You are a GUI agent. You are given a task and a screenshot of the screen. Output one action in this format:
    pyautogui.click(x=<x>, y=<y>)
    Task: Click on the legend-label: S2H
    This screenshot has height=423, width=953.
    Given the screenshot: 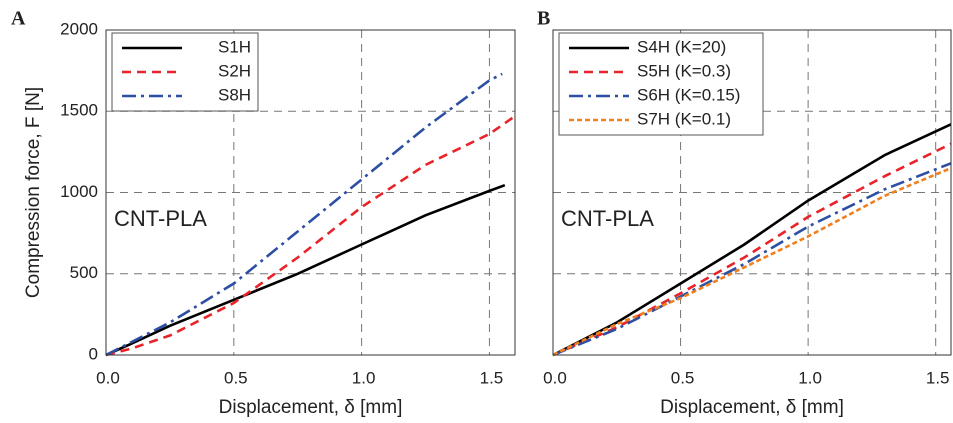 What is the action you would take?
    pyautogui.click(x=234, y=70)
    